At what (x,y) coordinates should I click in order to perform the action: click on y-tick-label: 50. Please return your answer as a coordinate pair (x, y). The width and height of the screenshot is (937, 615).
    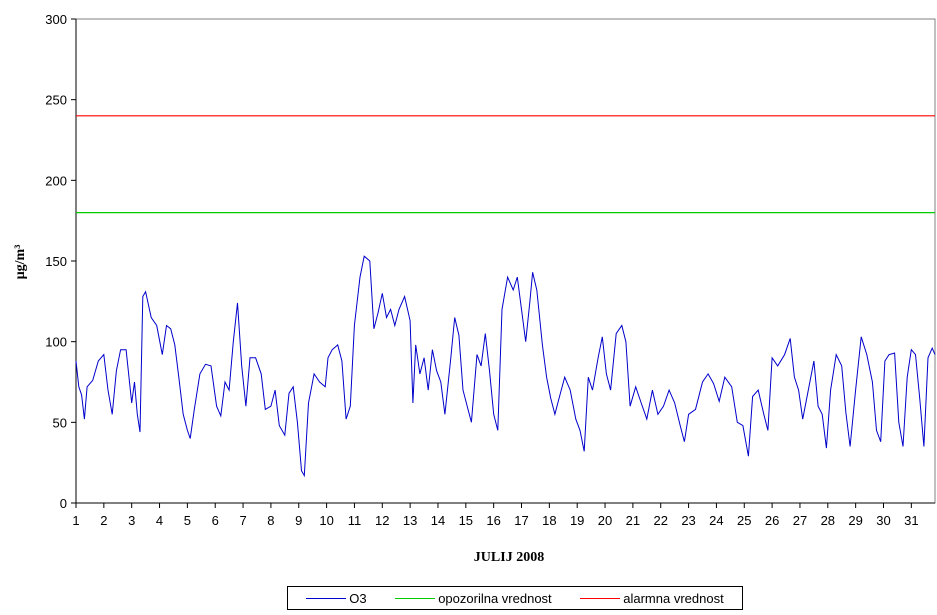
    Looking at the image, I should click on (60, 422).